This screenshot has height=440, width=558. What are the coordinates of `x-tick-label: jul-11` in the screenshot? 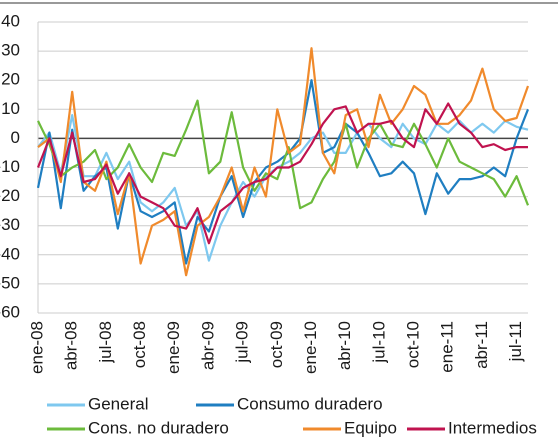 It's located at (515, 341).